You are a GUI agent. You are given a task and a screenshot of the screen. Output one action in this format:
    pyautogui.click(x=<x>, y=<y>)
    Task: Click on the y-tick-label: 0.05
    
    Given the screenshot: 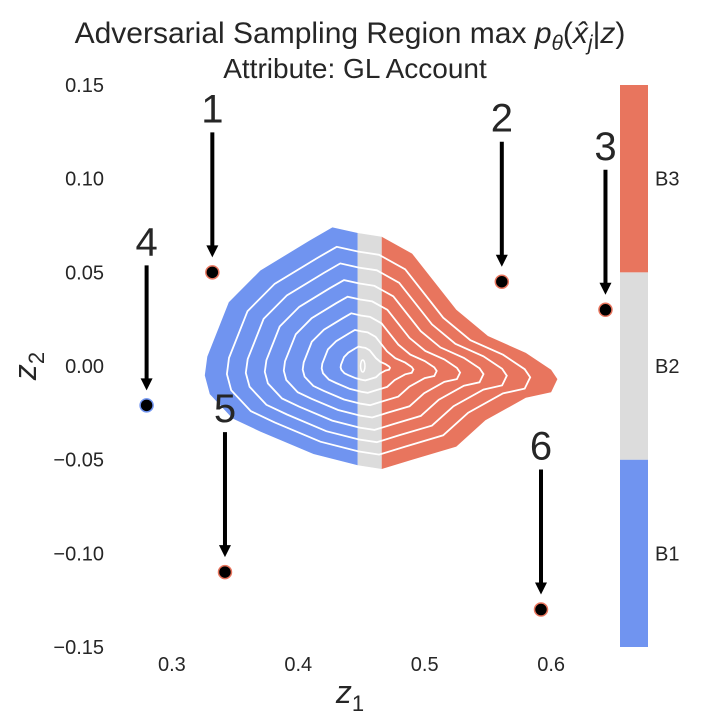 What is the action you would take?
    pyautogui.click(x=84, y=273)
    